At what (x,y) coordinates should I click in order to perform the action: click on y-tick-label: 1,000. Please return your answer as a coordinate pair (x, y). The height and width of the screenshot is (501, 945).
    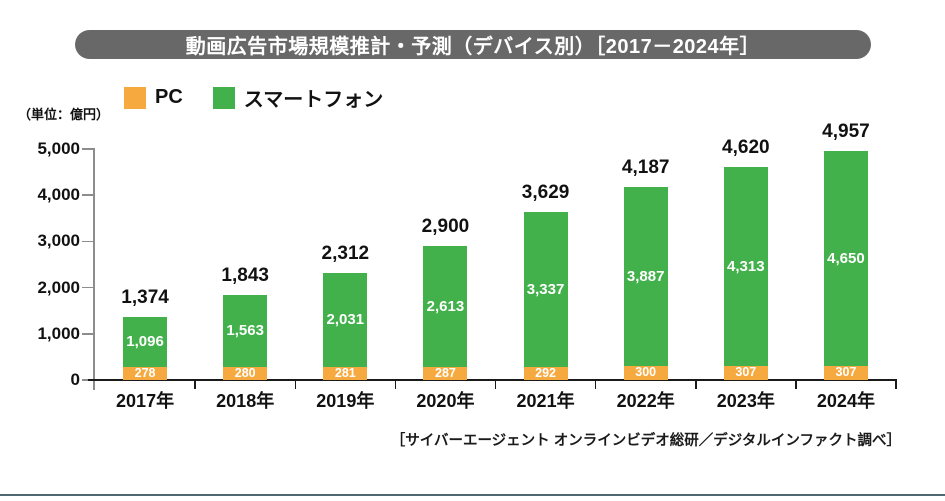
    Looking at the image, I should click on (58, 333).